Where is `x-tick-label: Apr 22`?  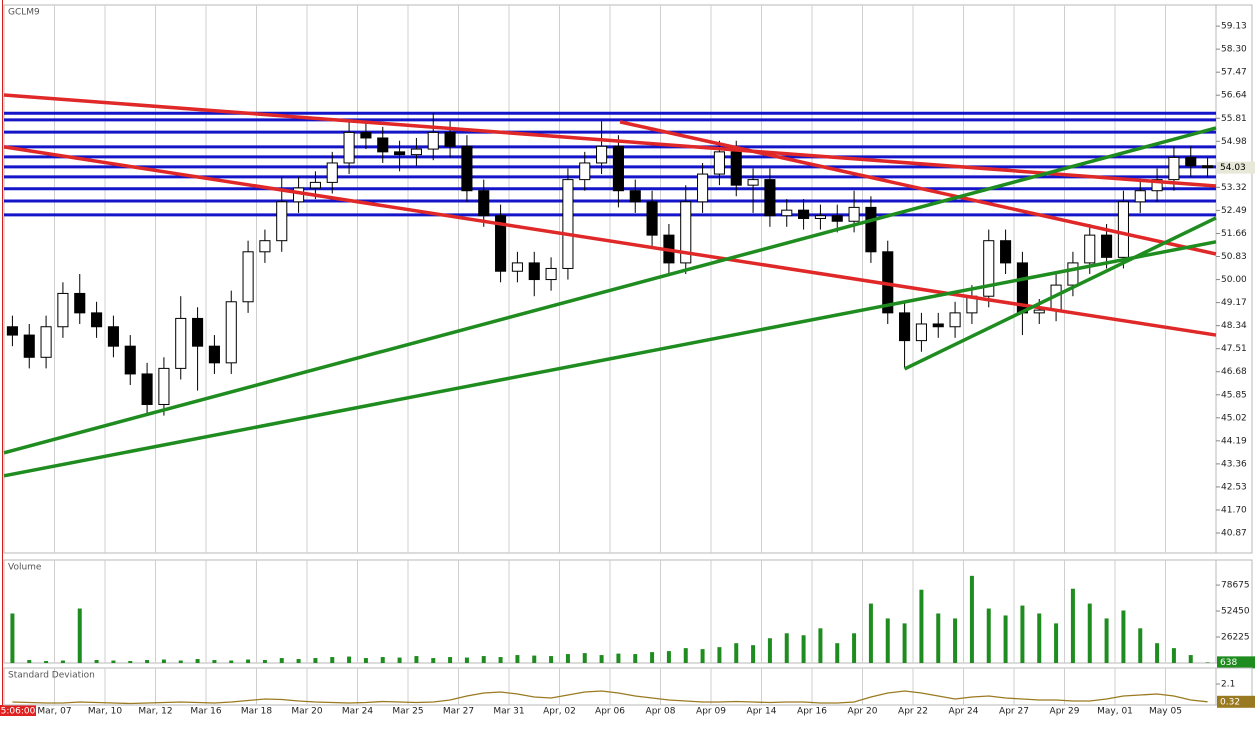
x-tick-label: Apr 22 is located at coordinates (913, 712).